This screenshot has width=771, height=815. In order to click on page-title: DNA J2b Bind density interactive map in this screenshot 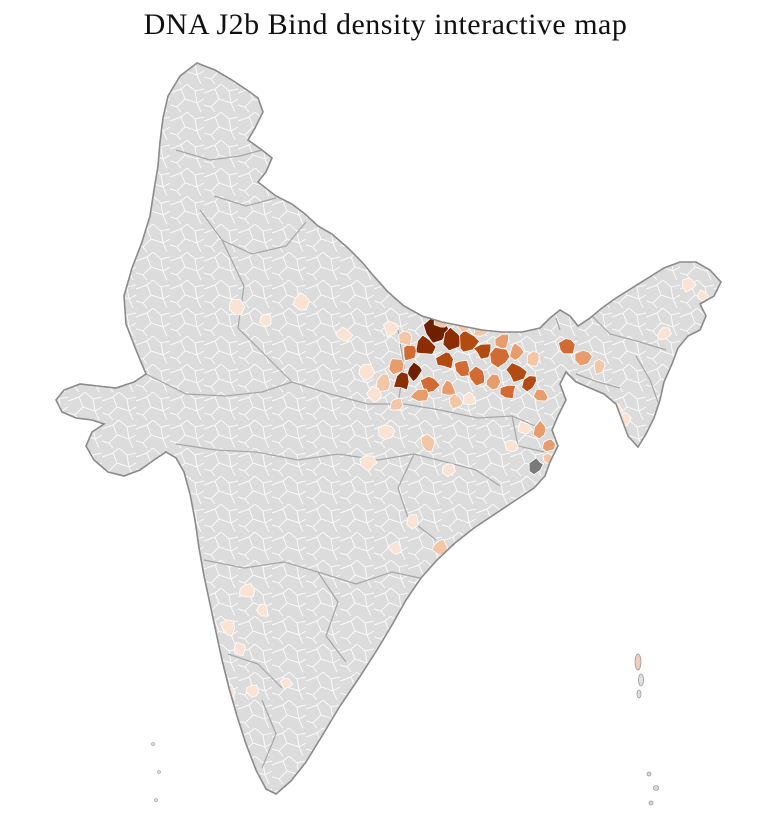, I will do `click(385, 24)`.